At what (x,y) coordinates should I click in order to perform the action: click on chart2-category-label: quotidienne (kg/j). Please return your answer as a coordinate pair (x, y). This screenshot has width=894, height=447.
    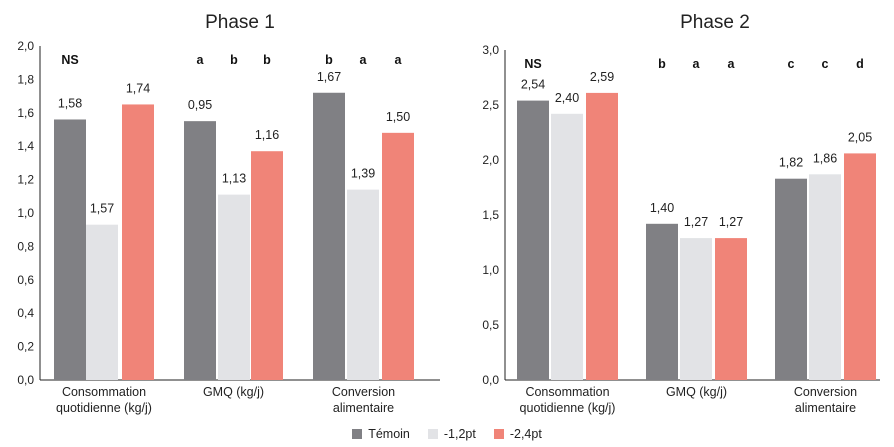
    Looking at the image, I should click on (568, 408).